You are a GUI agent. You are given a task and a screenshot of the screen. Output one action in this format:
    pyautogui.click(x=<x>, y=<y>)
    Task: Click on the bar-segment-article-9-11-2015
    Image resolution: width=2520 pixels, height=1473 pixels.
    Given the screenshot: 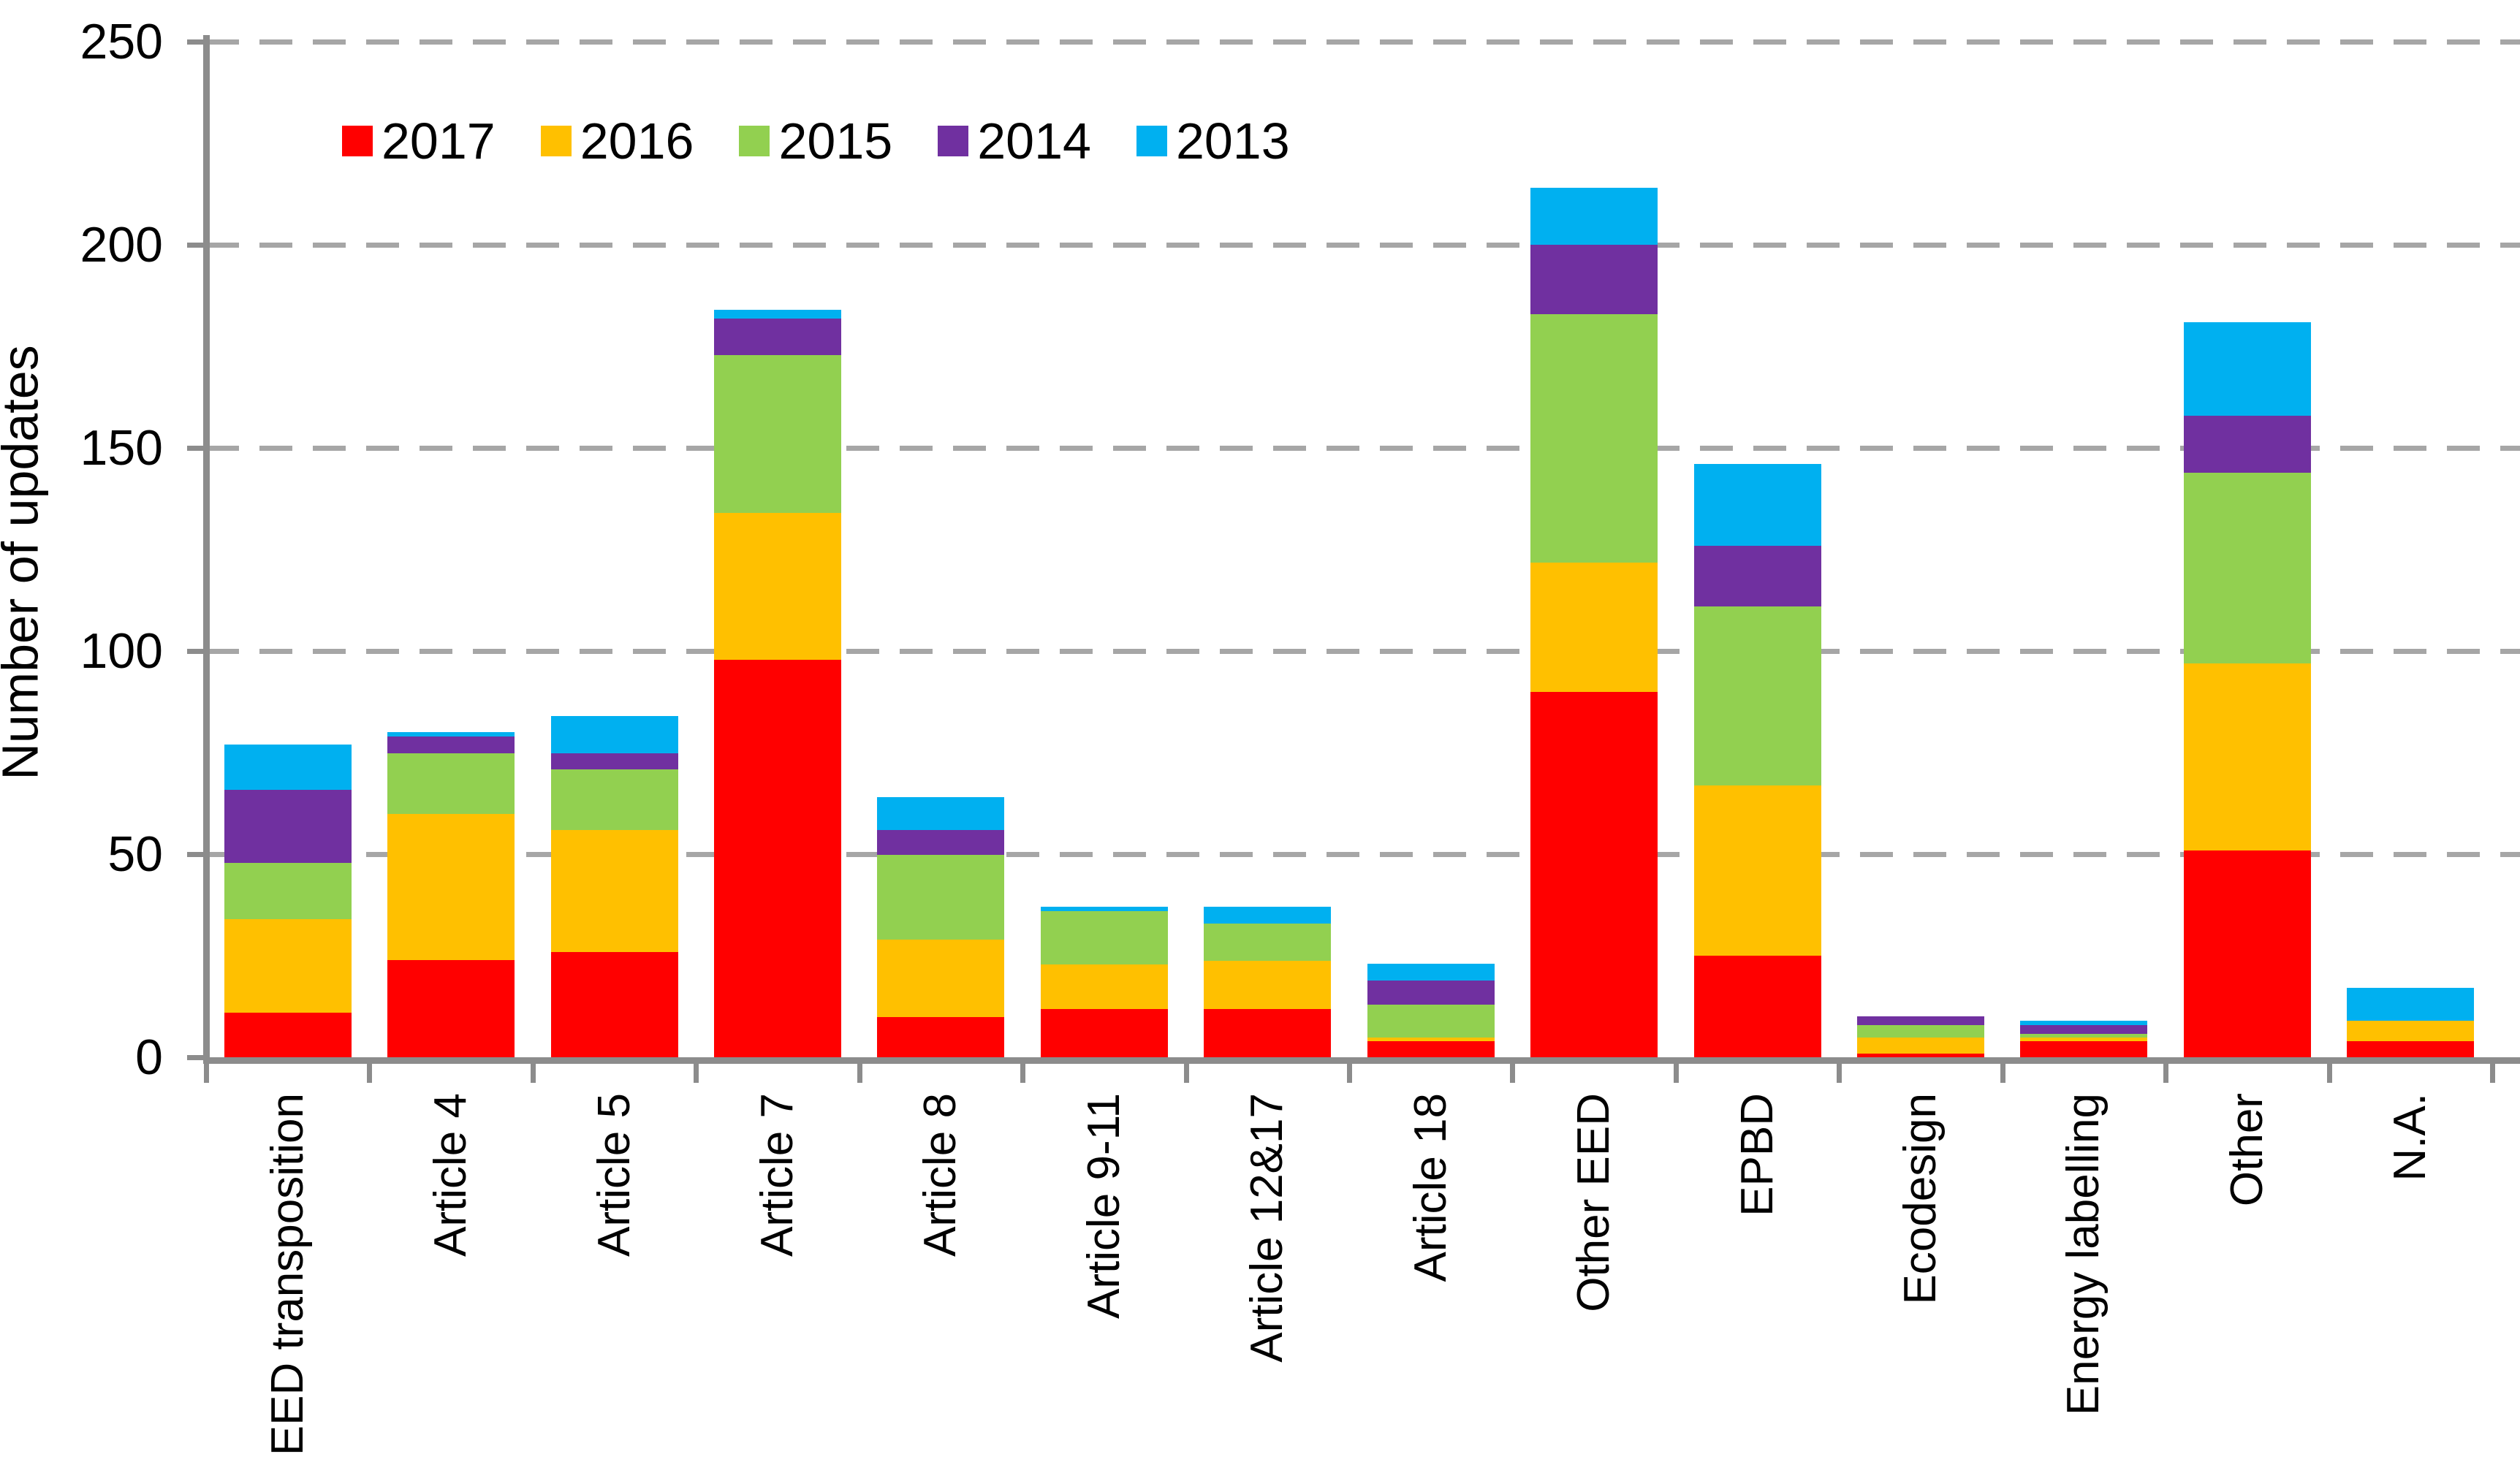 What is the action you would take?
    pyautogui.click(x=1104, y=937)
    